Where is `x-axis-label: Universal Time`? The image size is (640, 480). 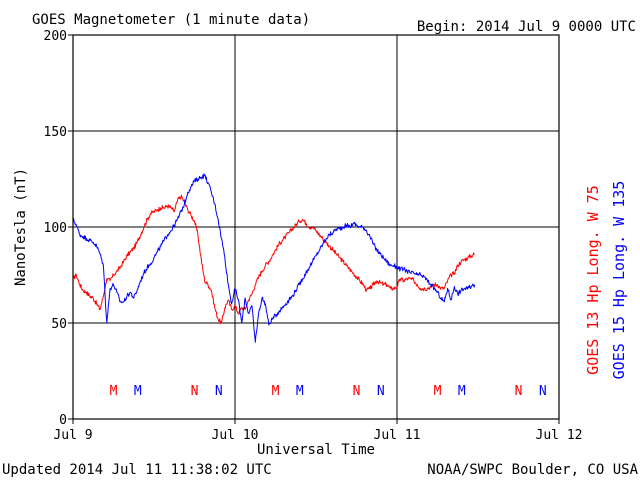
x-axis-label: Universal Time is located at coordinates (316, 450).